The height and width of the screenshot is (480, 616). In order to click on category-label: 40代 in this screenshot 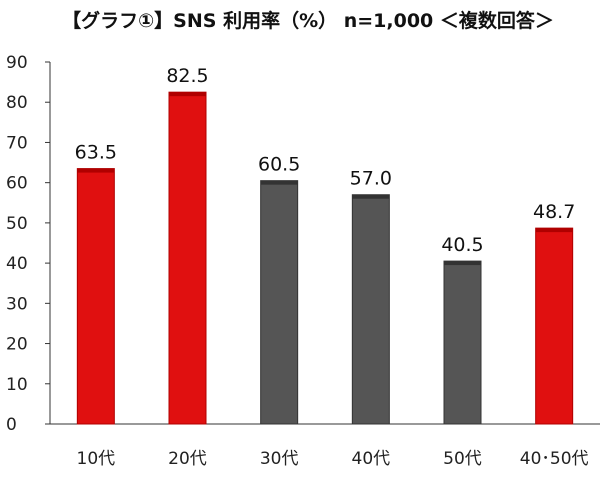, I will do `click(371, 459)`.